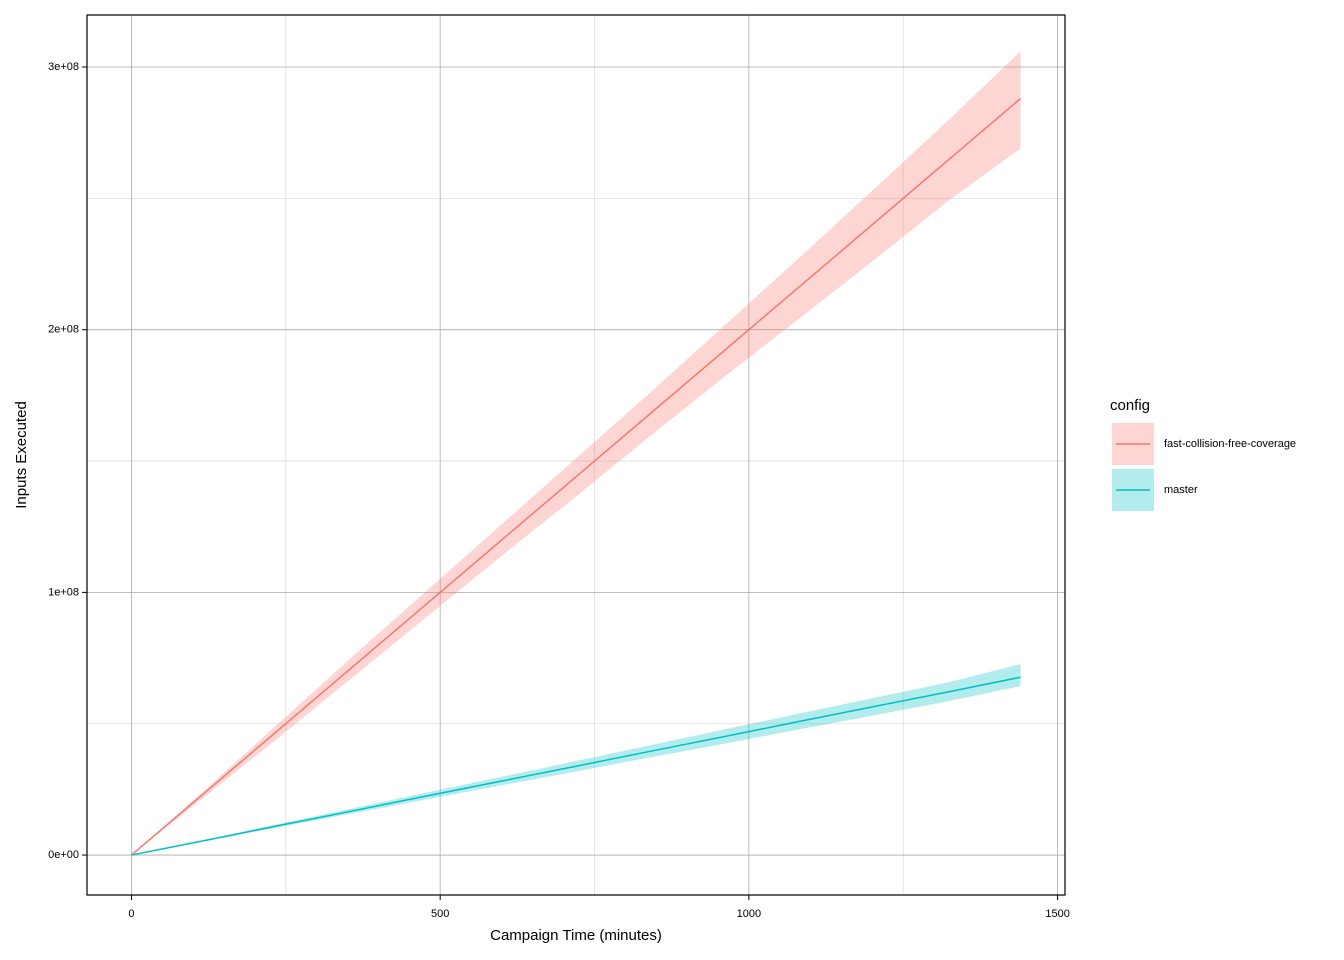 The width and height of the screenshot is (1344, 960). Describe the element at coordinates (1181, 490) in the screenshot. I see `legend-label: master` at that location.